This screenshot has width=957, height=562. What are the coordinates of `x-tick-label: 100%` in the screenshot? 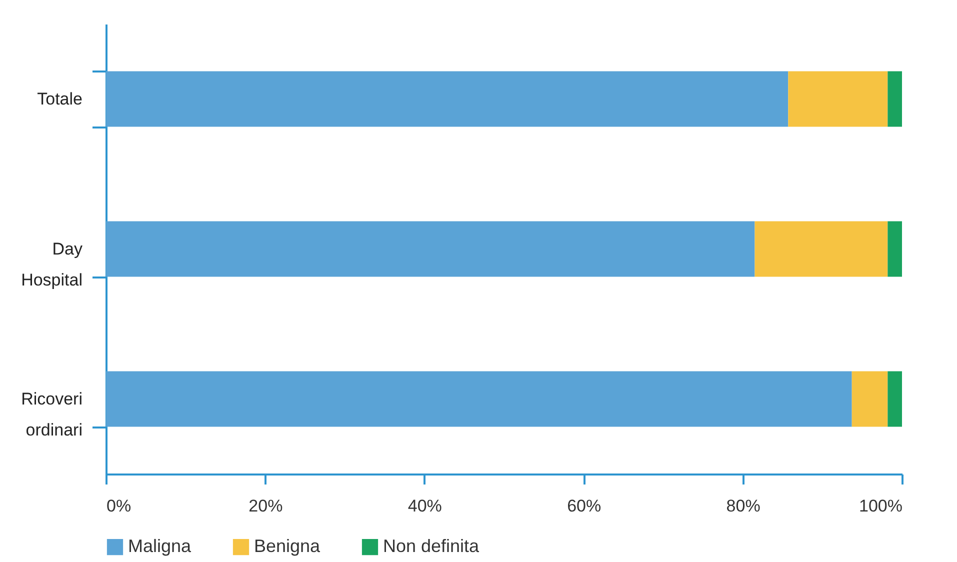 It's located at (880, 506).